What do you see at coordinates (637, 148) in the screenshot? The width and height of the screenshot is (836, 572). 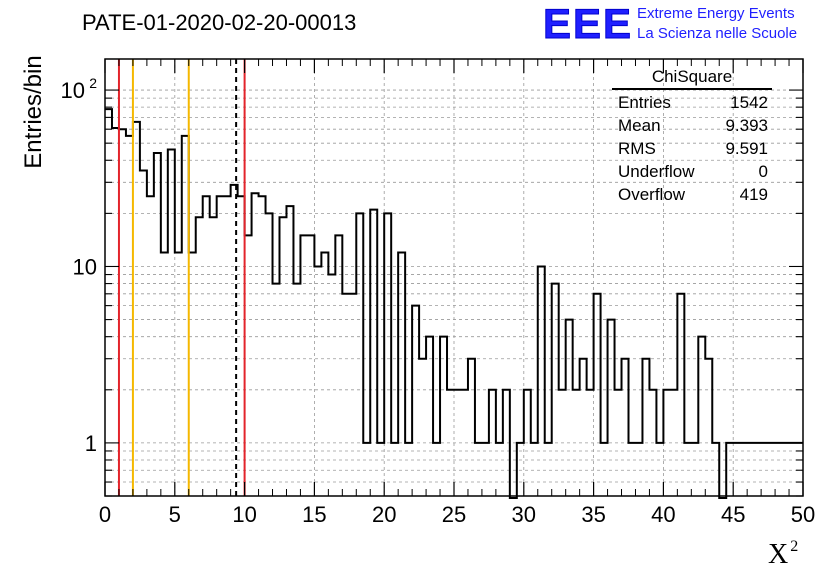 I see `stats-label: RMS` at bounding box center [637, 148].